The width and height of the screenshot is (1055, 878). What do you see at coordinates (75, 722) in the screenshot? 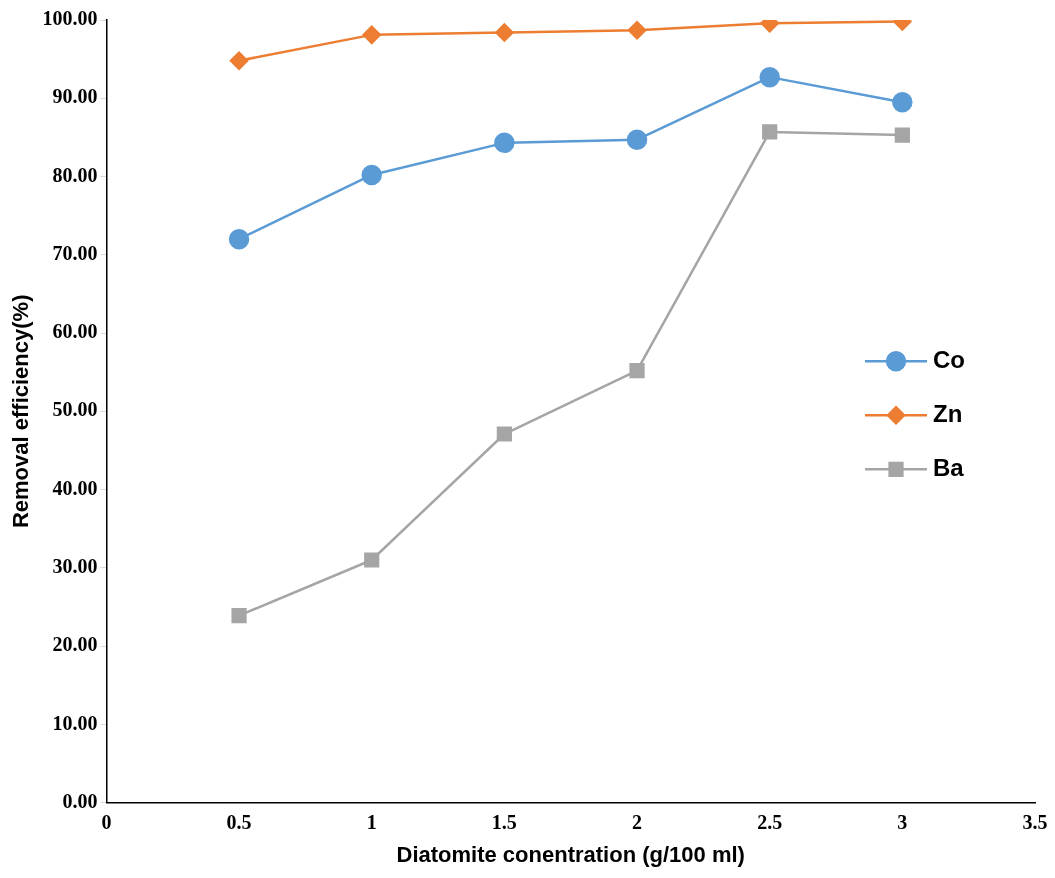
I see `y-tick-label: 10.00` at bounding box center [75, 722].